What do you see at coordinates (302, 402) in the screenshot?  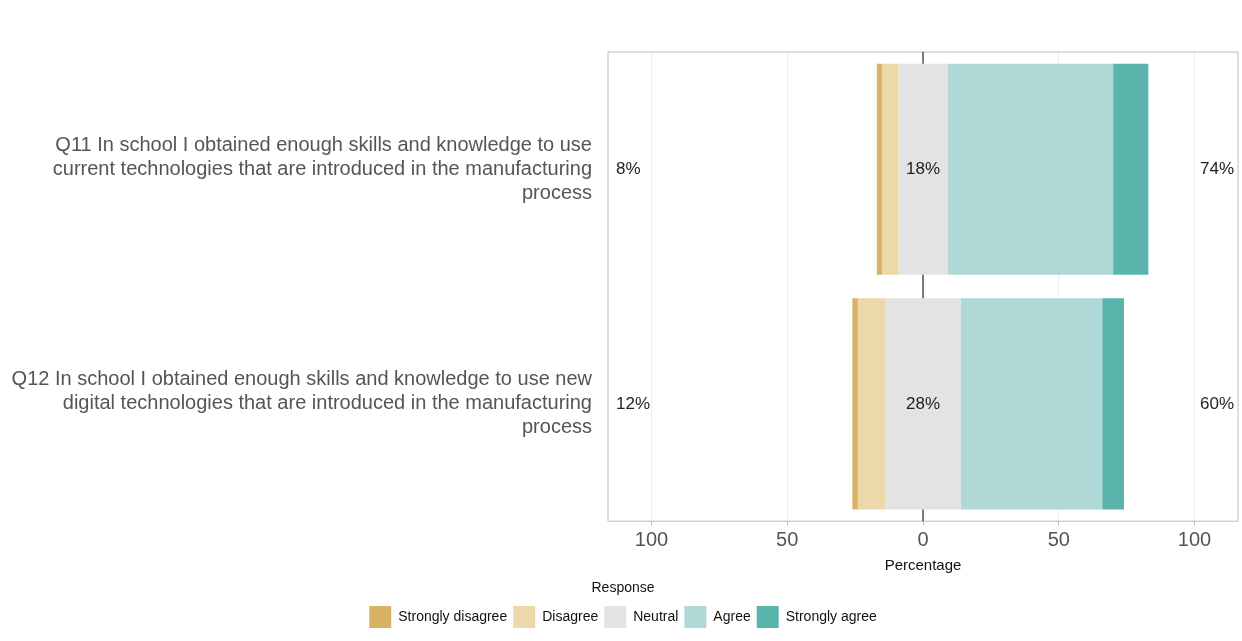 I see `y-tick-label: Q12 In school I obtained enough skills and knowledge to use new digital technologies that are introduced in the manufacturing process` at bounding box center [302, 402].